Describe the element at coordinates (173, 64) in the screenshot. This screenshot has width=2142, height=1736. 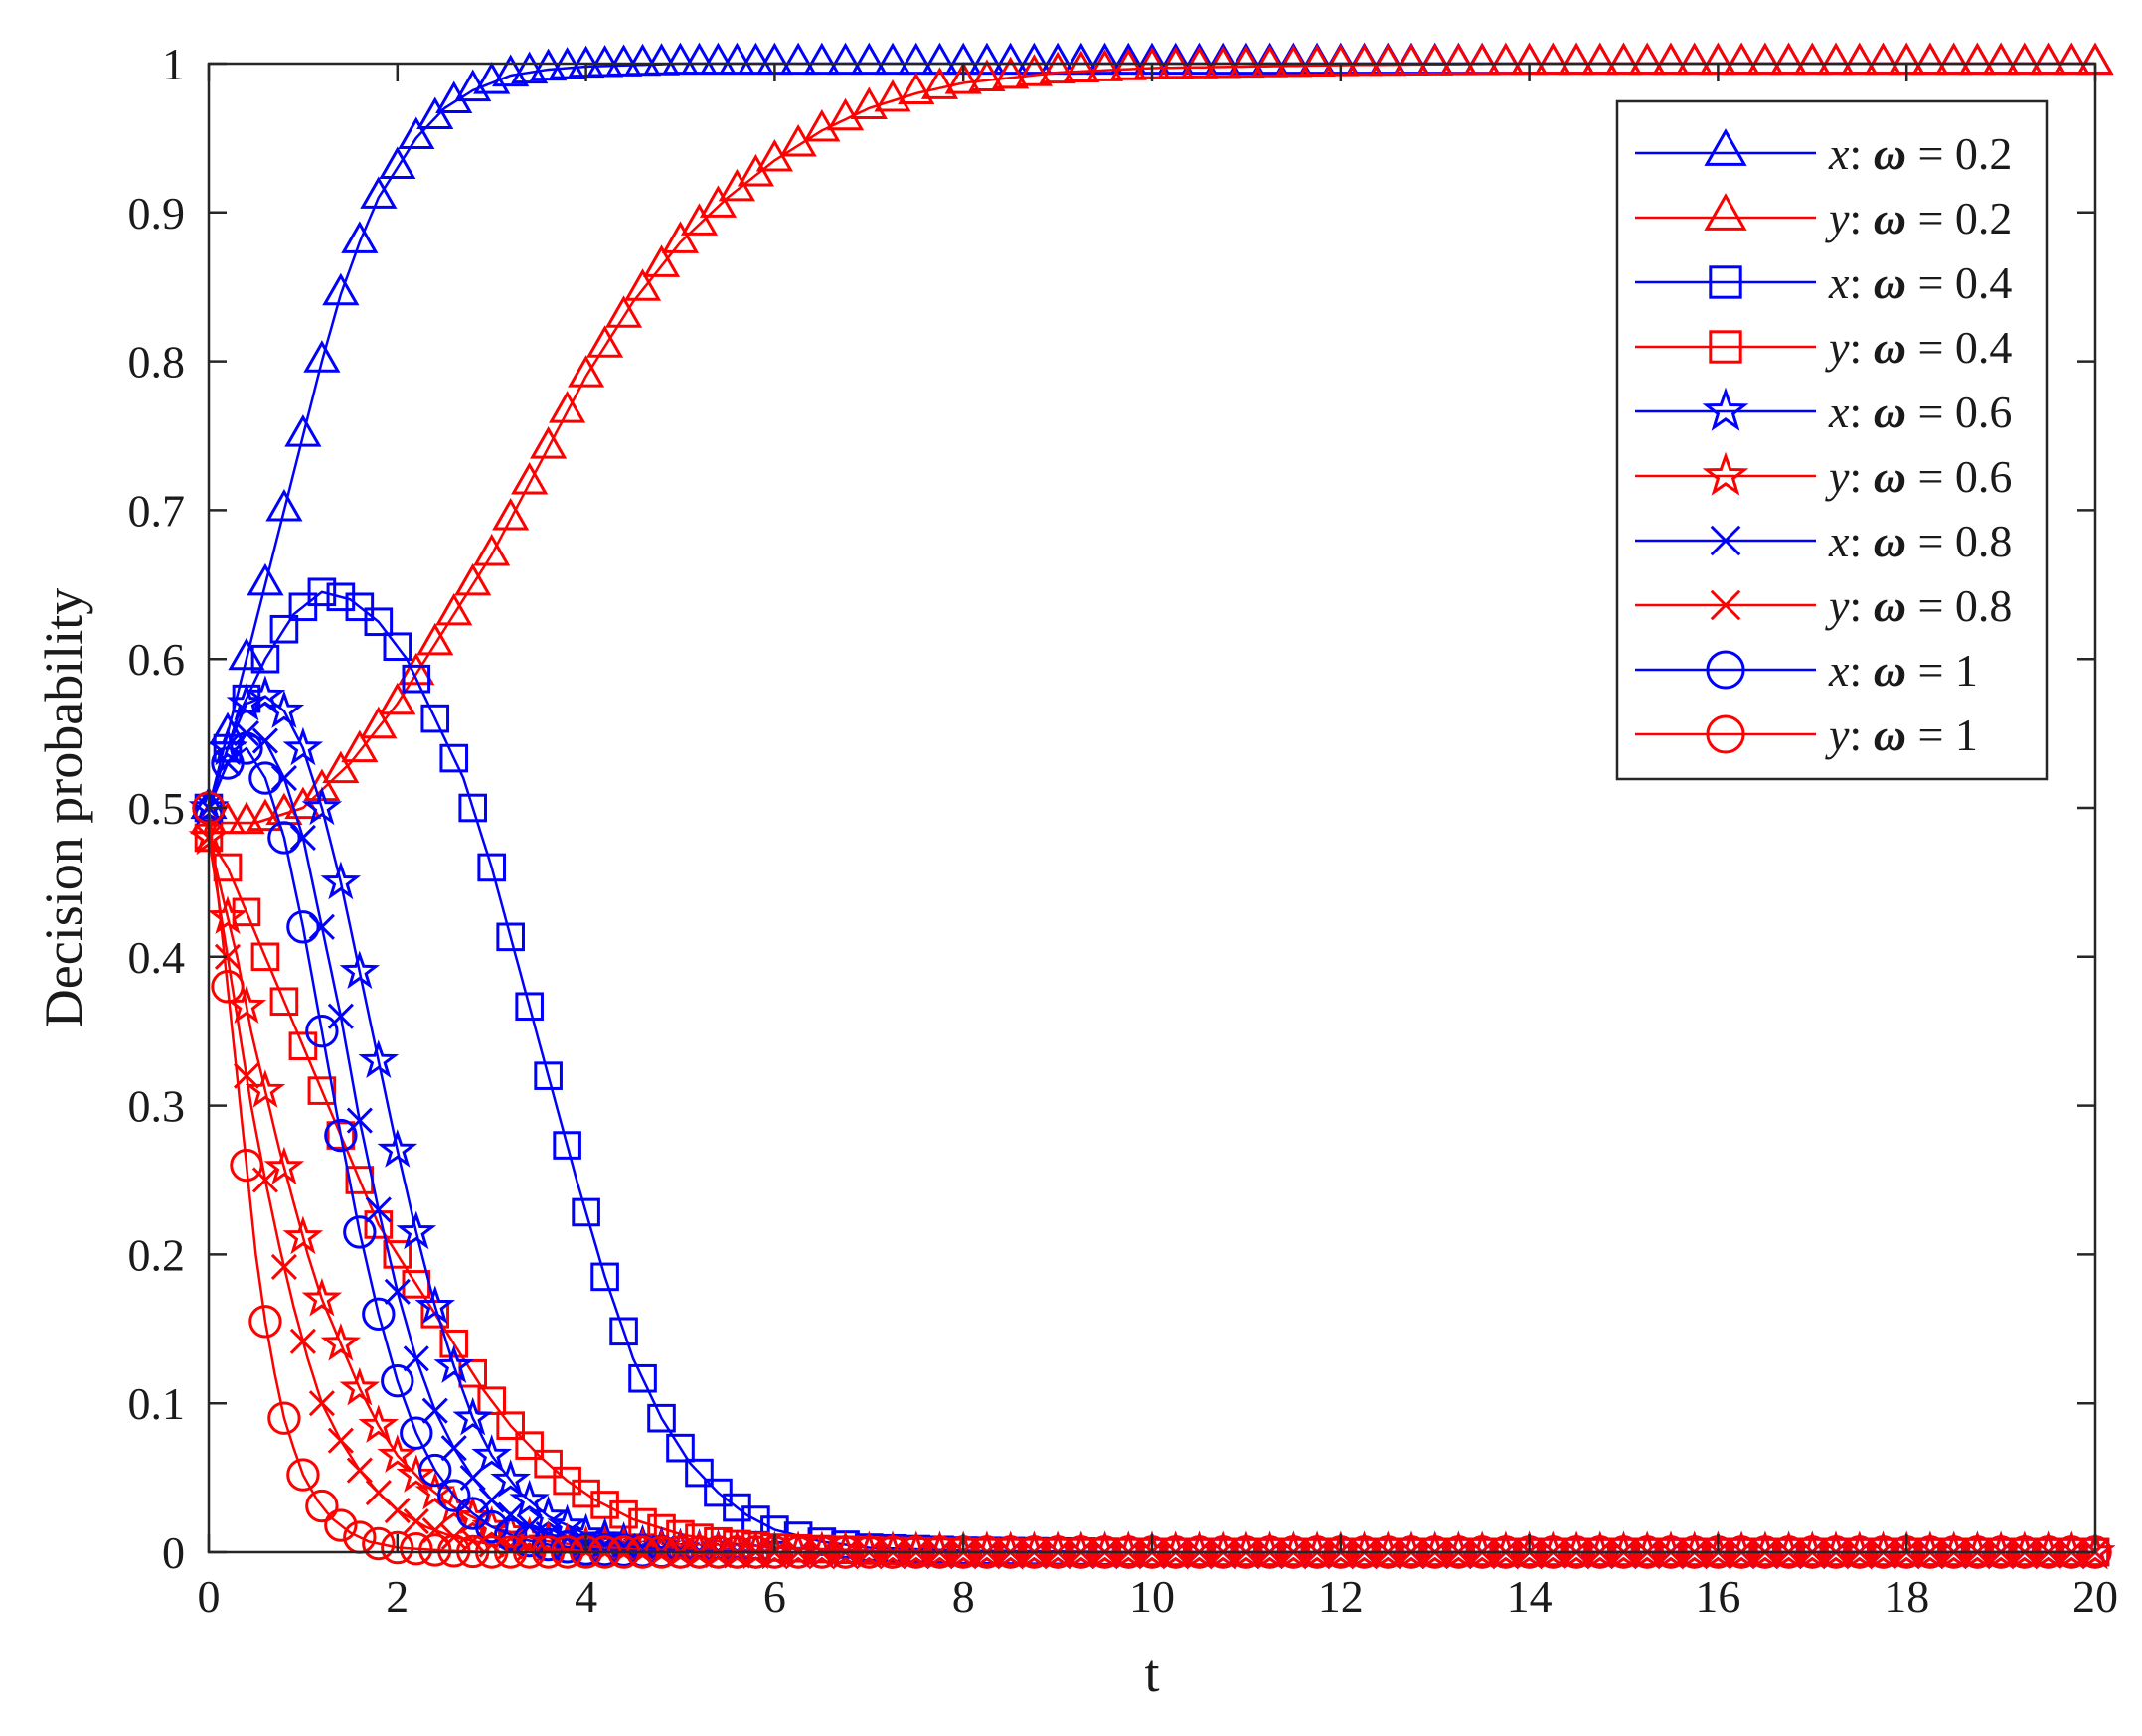
I see `y-tick-label: 1` at that location.